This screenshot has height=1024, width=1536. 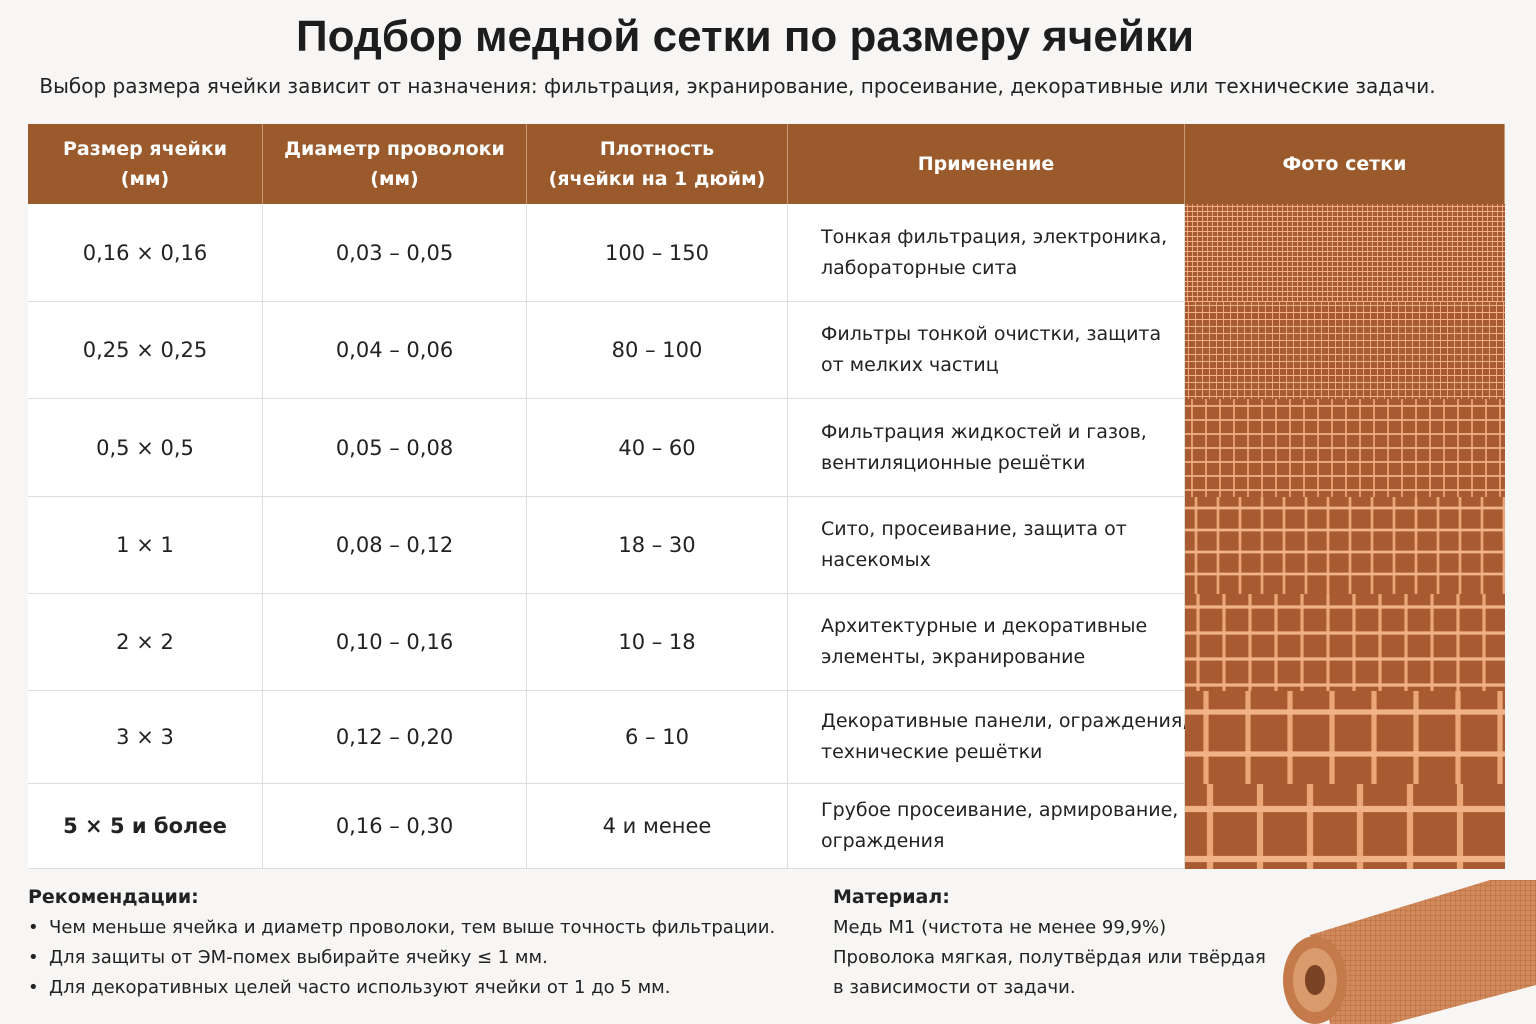 I want to click on text-line: лабораторные сита, so click(x=919, y=267).